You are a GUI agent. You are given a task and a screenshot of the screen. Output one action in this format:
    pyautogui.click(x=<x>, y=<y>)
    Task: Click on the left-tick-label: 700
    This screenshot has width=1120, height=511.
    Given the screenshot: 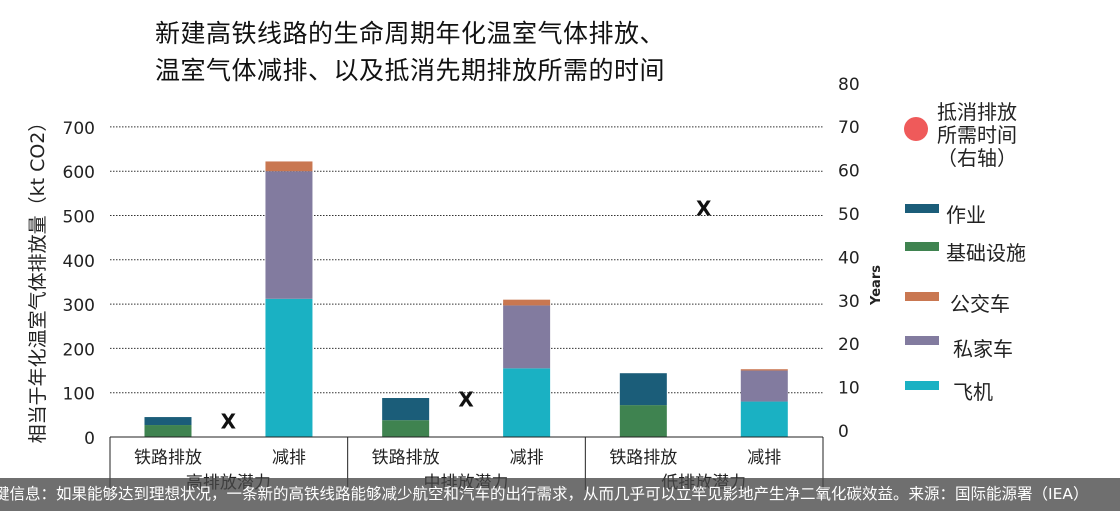 What is the action you would take?
    pyautogui.click(x=79, y=129)
    